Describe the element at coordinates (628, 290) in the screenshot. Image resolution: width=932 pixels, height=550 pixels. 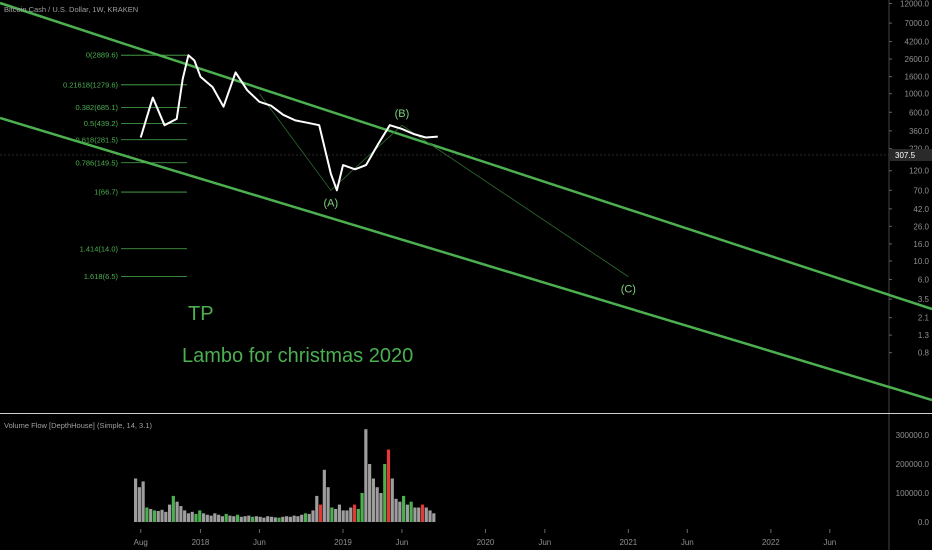
I see `wave-label: (C)` at that location.